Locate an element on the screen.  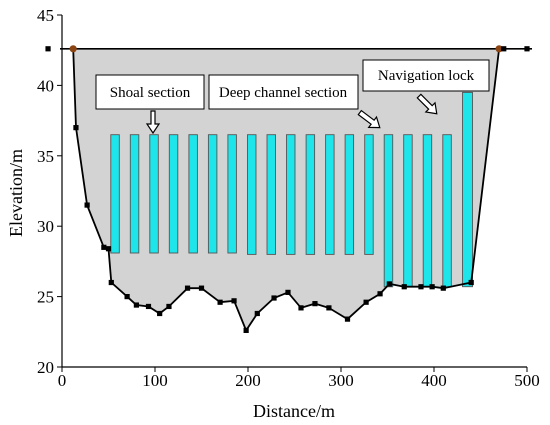
shoal-arrow-icon is located at coordinates (153, 122).